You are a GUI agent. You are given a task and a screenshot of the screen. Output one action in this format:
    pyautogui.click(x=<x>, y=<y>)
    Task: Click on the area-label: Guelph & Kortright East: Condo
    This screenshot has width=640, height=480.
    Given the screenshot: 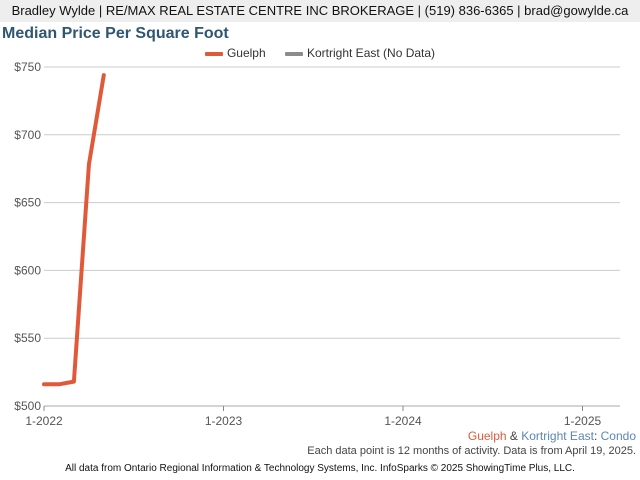 What is the action you would take?
    pyautogui.click(x=552, y=436)
    